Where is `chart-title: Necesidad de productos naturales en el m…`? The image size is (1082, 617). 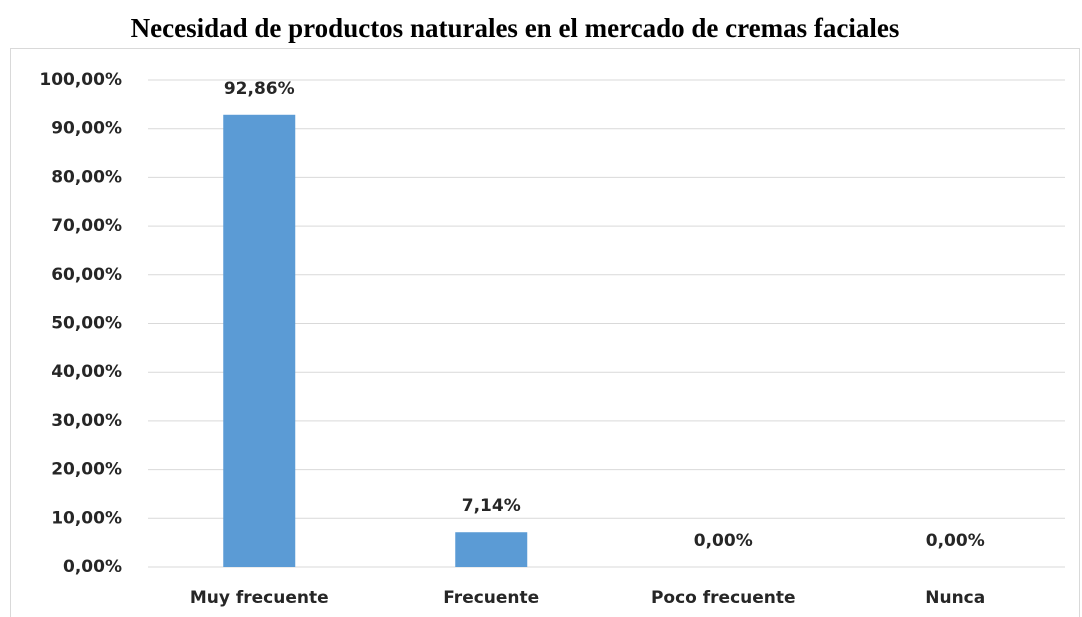
chart-title: Necesidad de productos naturales en el m… is located at coordinates (515, 28).